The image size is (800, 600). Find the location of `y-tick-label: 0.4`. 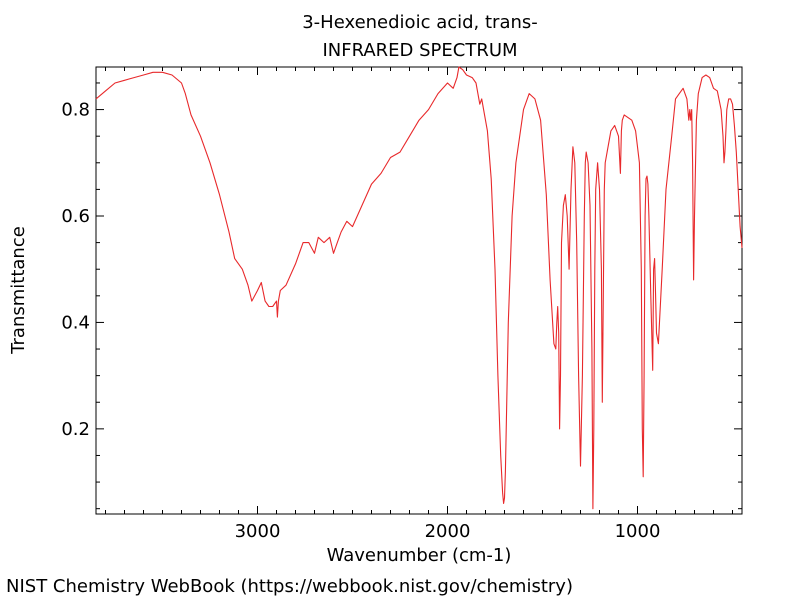

y-tick-label: 0.4 is located at coordinates (75, 322).